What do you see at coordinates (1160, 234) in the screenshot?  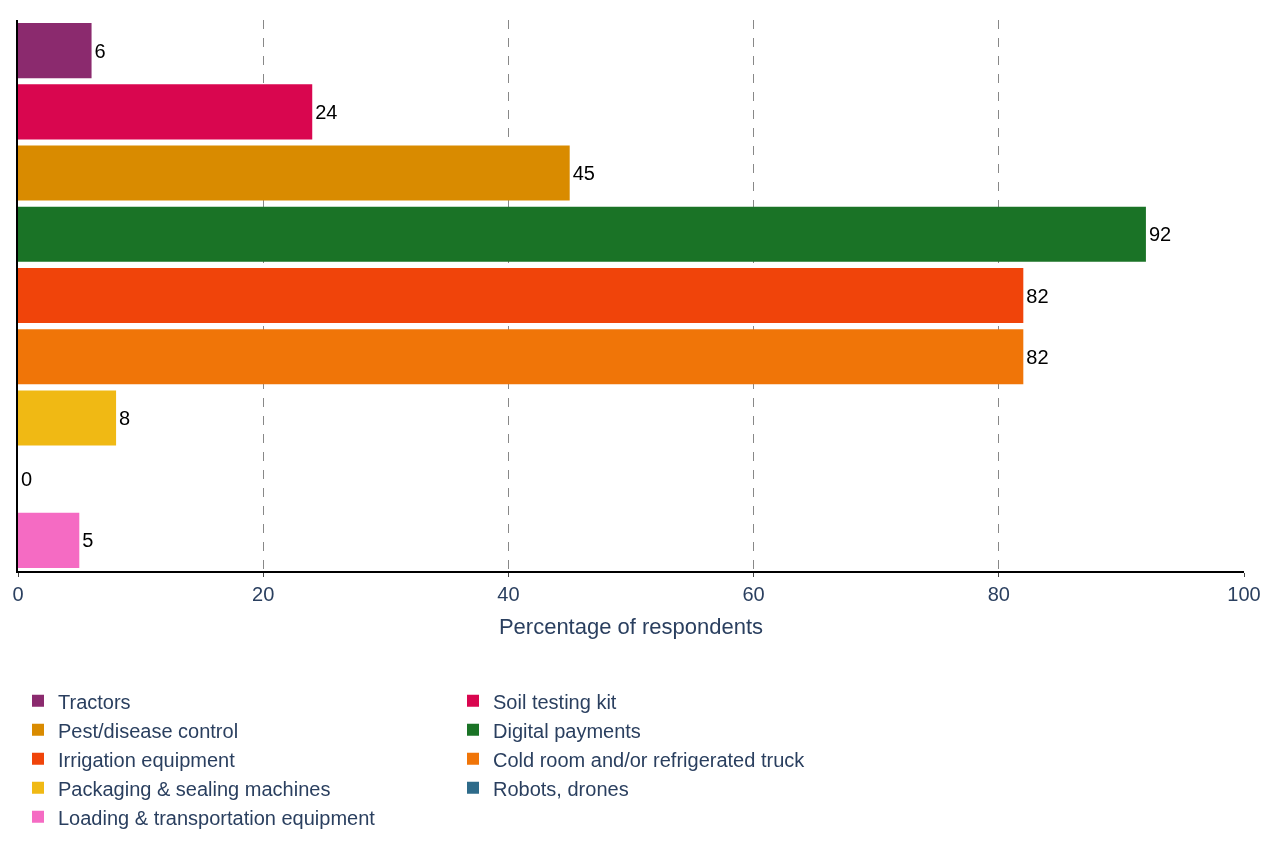 I see `data-label: 92` at bounding box center [1160, 234].